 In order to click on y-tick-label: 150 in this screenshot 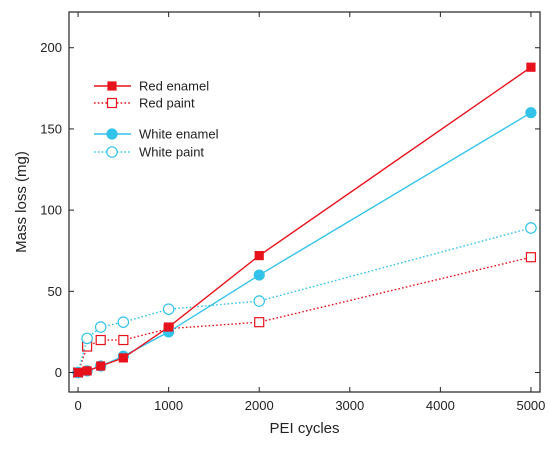, I will do `click(51, 128)`.